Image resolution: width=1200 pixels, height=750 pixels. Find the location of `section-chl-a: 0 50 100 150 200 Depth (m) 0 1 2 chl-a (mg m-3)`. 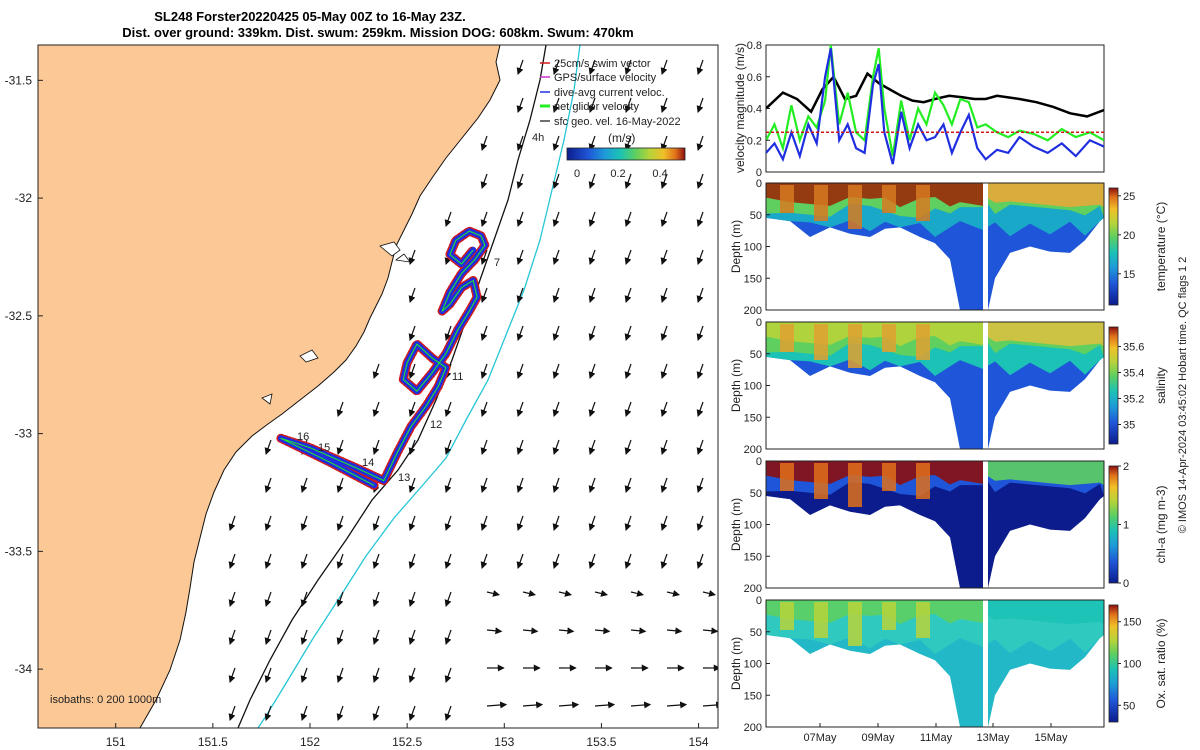

section-chl-a: 0 50 100 150 200 Depth (m) 0 1 2 chl-a (mg m-3) is located at coordinates (948, 525).